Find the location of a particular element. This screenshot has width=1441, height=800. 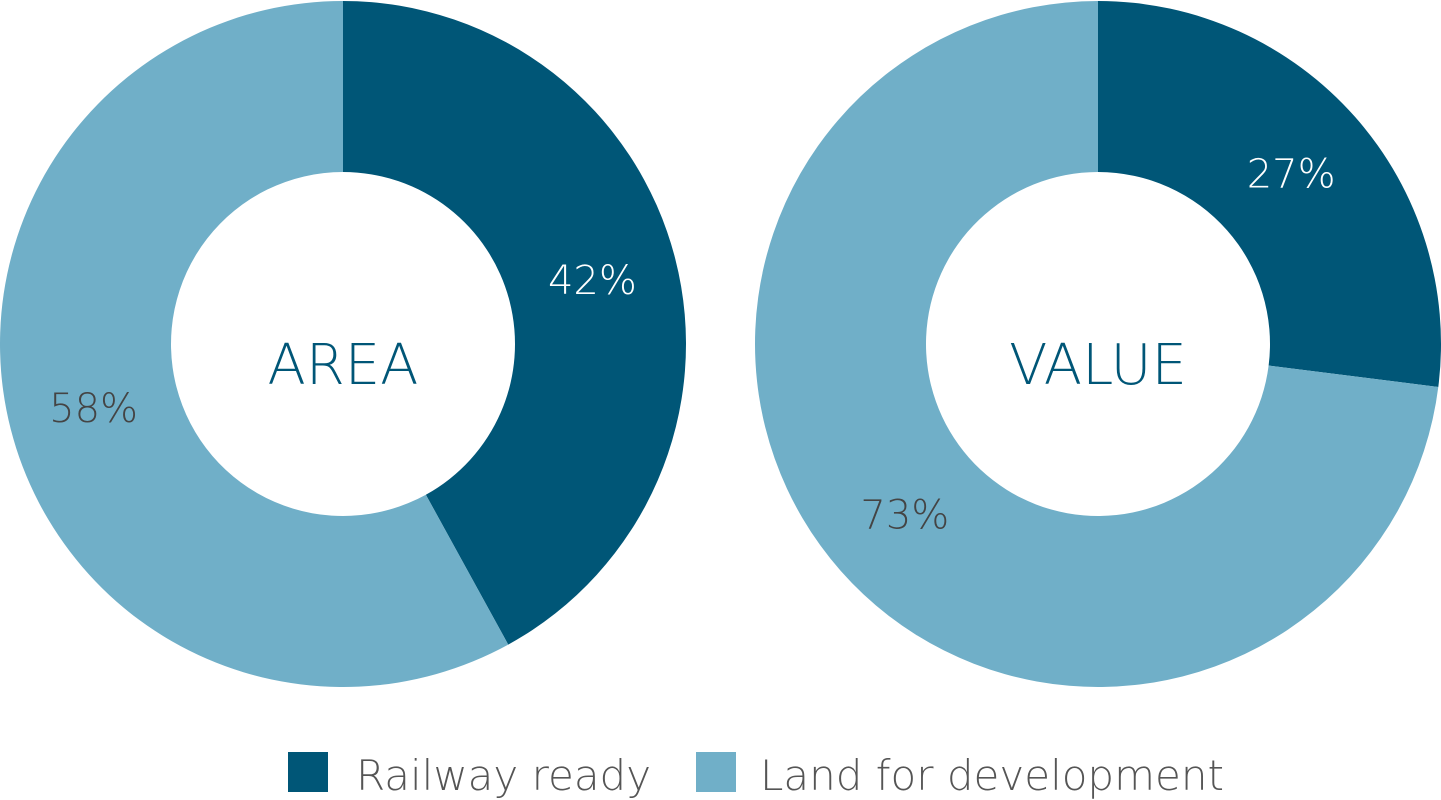

slice-label-railway-ready-value: 27% is located at coordinates (1291, 175).